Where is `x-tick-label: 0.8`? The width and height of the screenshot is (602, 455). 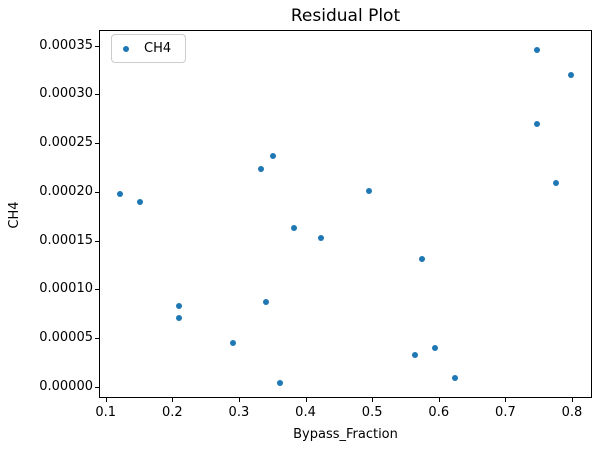
x-tick-label: 0.8 is located at coordinates (572, 412).